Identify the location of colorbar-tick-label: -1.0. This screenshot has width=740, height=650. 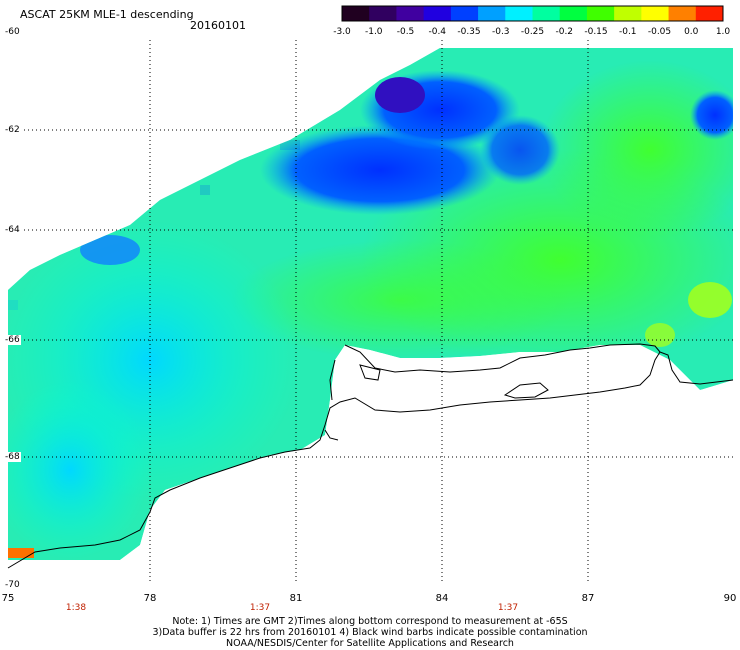
(373, 32).